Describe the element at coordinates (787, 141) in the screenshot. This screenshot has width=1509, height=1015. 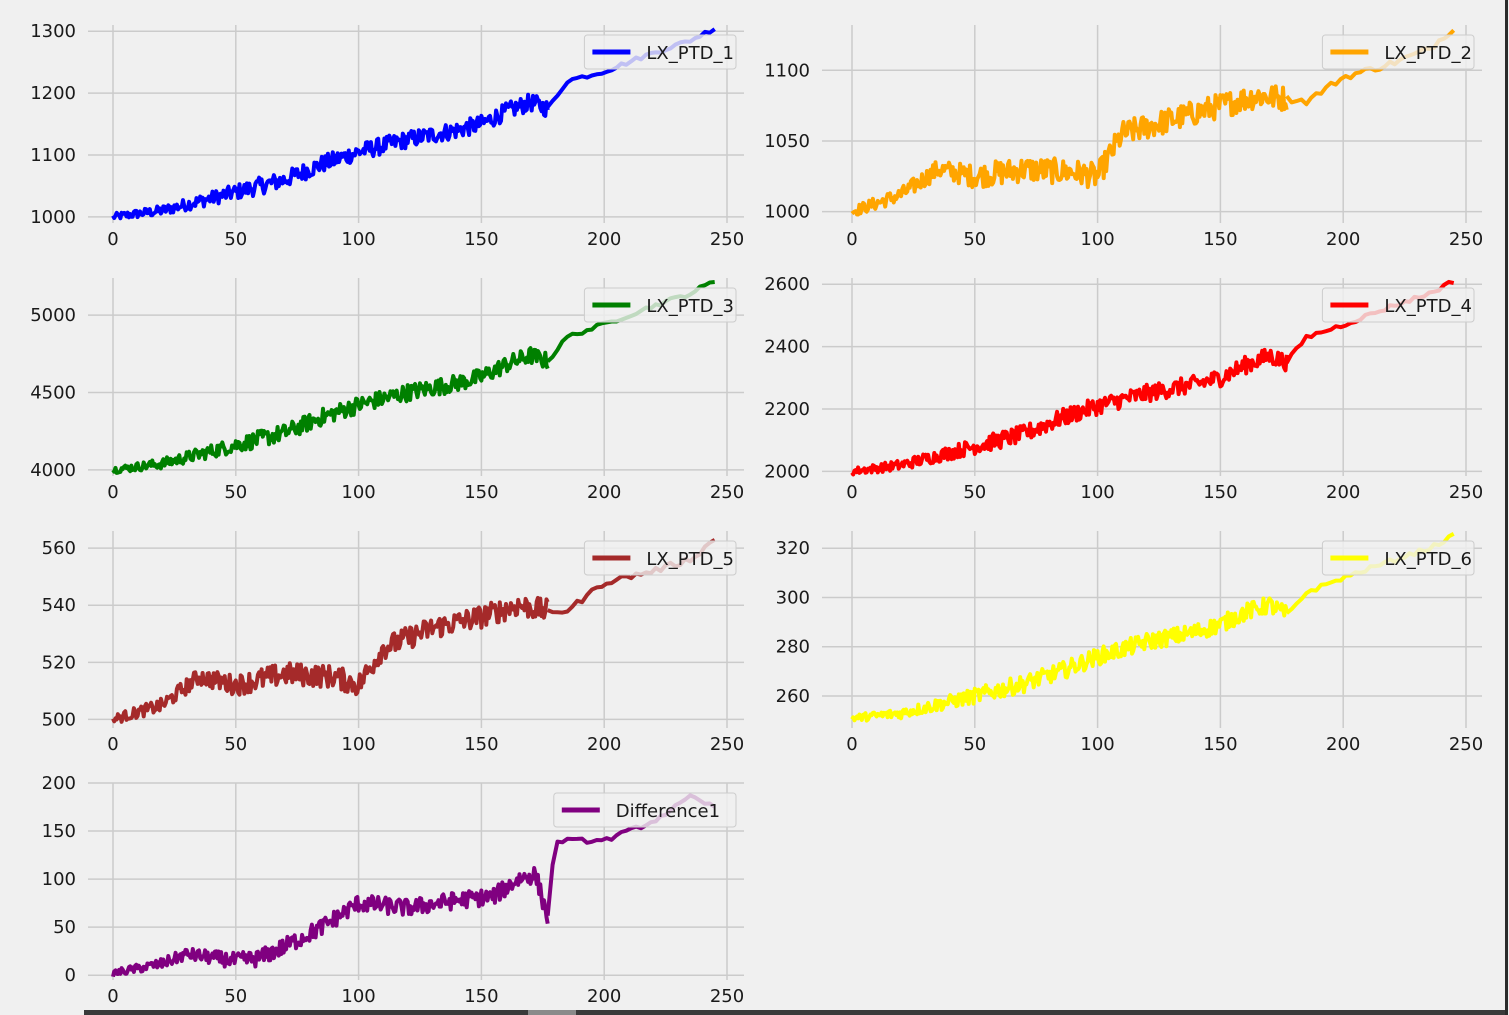
I see `y-tick-label: 1050` at that location.